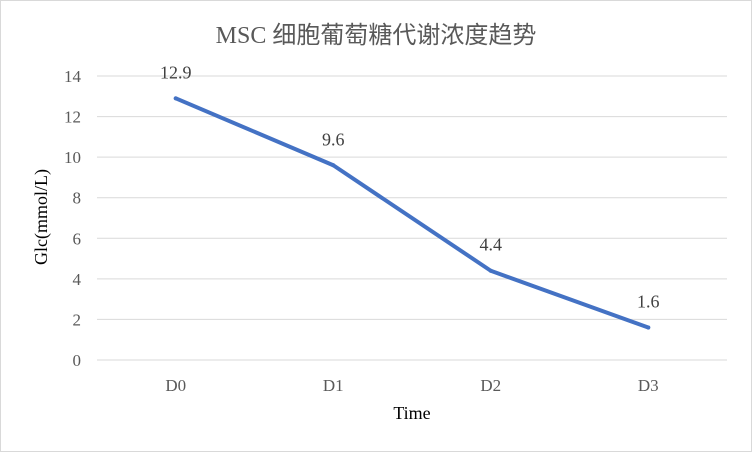 Image resolution: width=752 pixels, height=452 pixels. Describe the element at coordinates (176, 72) in the screenshot. I see `data-label: 12.9` at that location.